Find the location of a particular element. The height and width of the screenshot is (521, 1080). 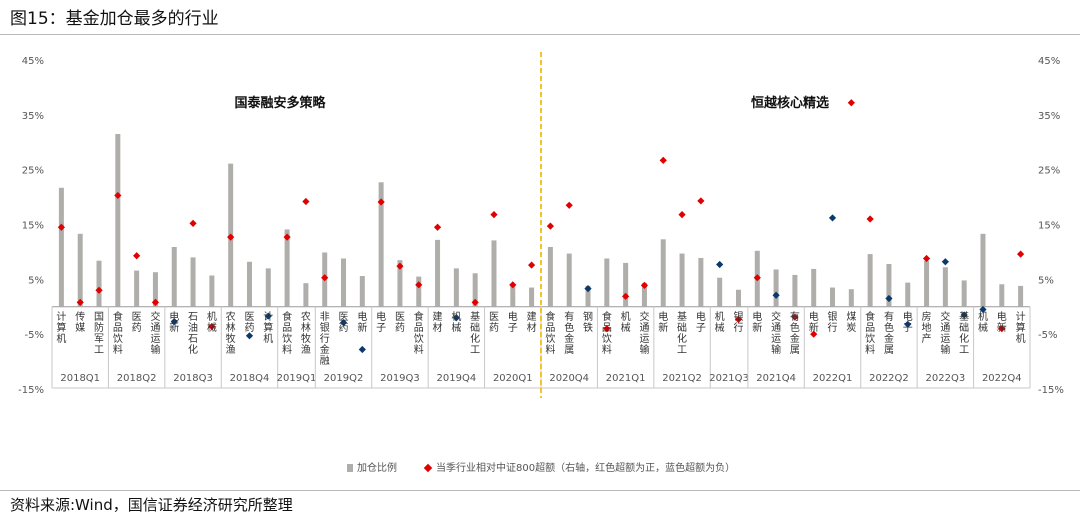

y-tick-label-right: 15% is located at coordinates (1049, 226).